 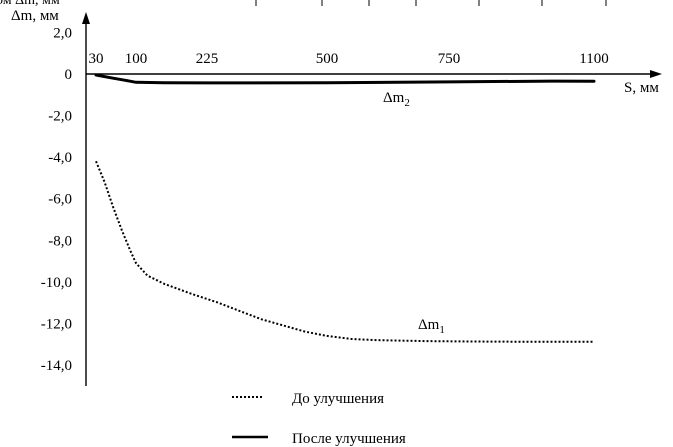 What do you see at coordinates (396, 99) in the screenshot?
I see `series-label-dm2: Δm2` at bounding box center [396, 99].